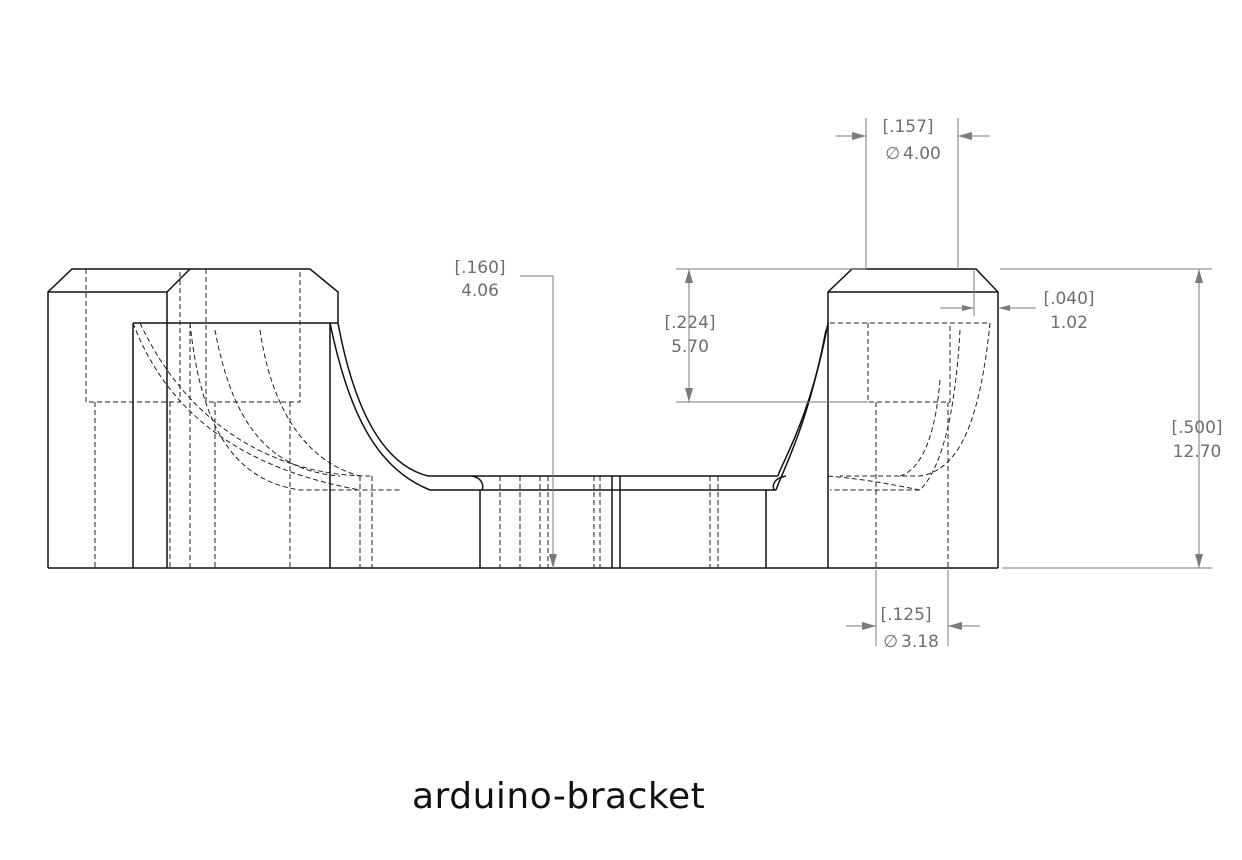 The width and height of the screenshot is (1242, 860). Describe the element at coordinates (890, 642) in the screenshot. I see `diameter-symbol-bottom: ∅` at that location.